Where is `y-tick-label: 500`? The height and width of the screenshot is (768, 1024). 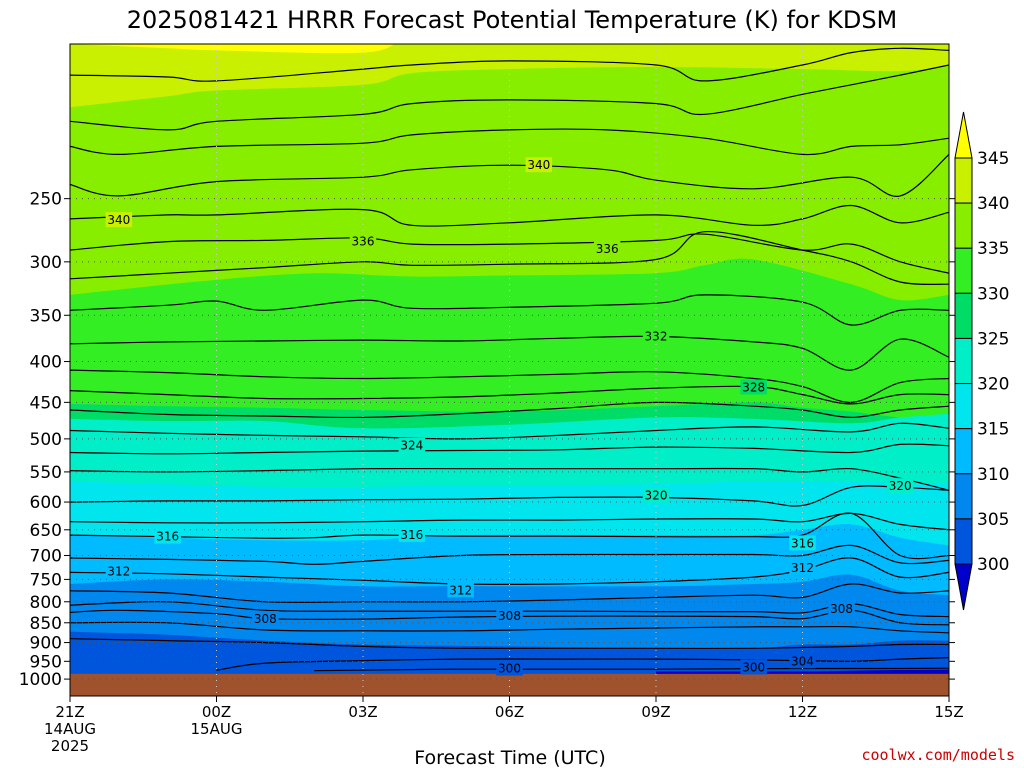 y-tick-label: 500 is located at coordinates (46, 440).